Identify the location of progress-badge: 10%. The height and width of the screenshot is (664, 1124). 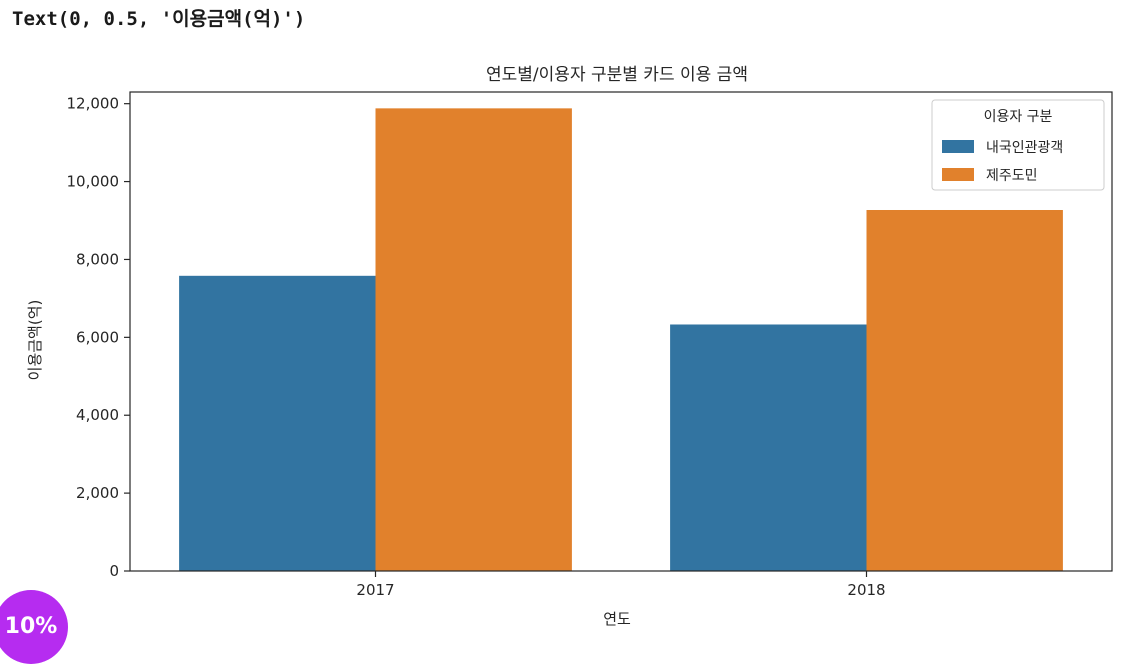
(34, 627).